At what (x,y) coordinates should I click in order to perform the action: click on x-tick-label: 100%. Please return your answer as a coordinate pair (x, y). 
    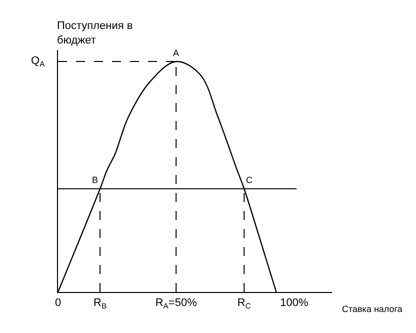
    Looking at the image, I should click on (294, 303).